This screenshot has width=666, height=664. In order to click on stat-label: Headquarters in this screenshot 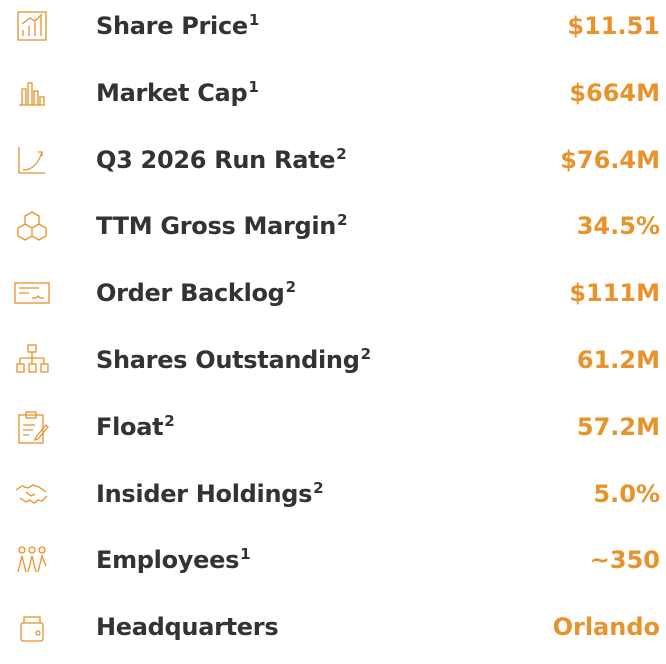, I will do `click(187, 627)`.